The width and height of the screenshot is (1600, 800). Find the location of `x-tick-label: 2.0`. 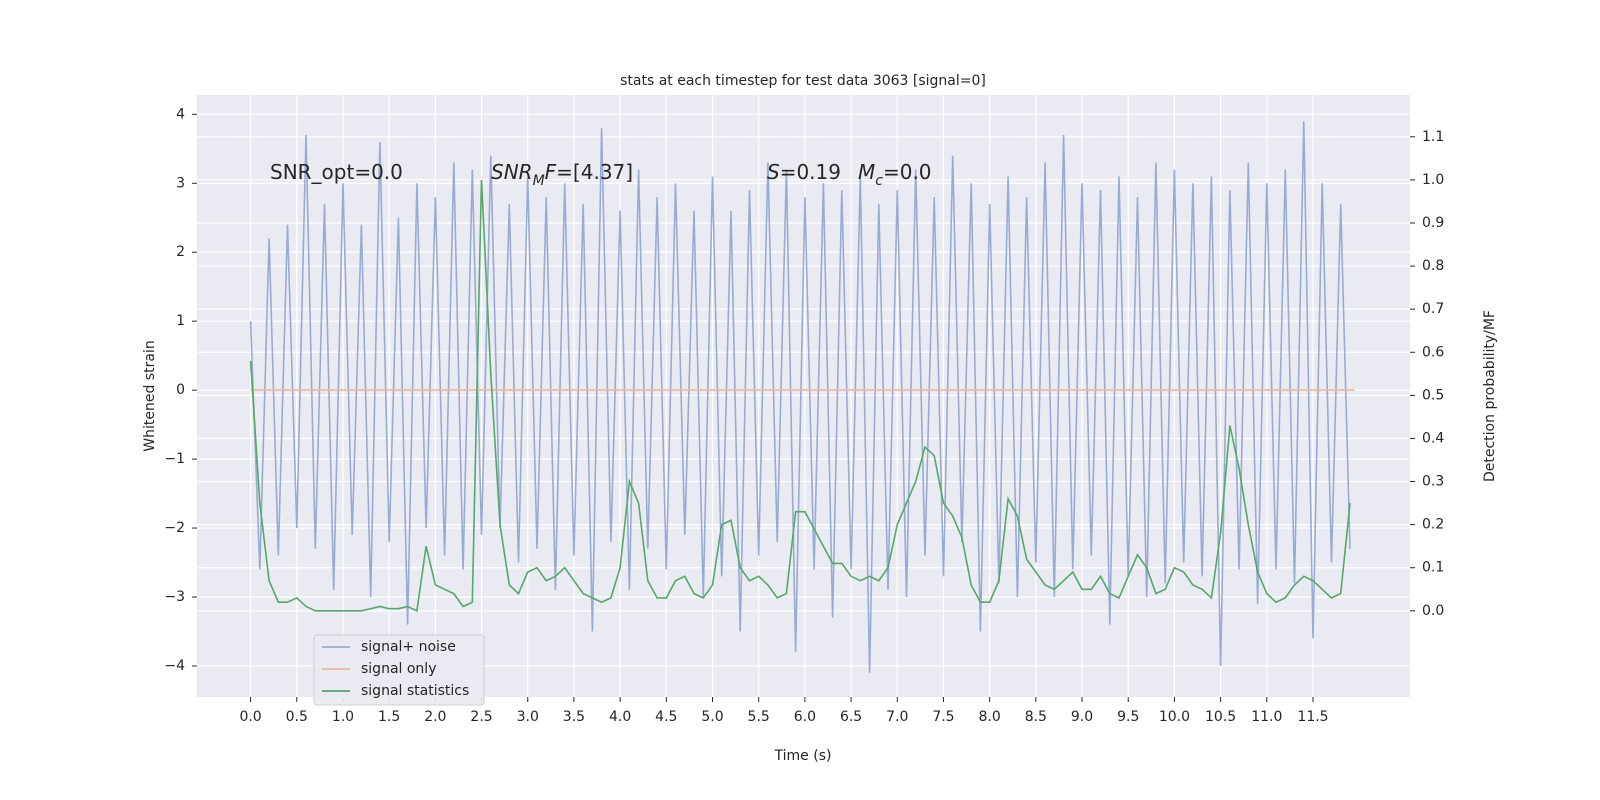

x-tick-label: 2.0 is located at coordinates (435, 717).